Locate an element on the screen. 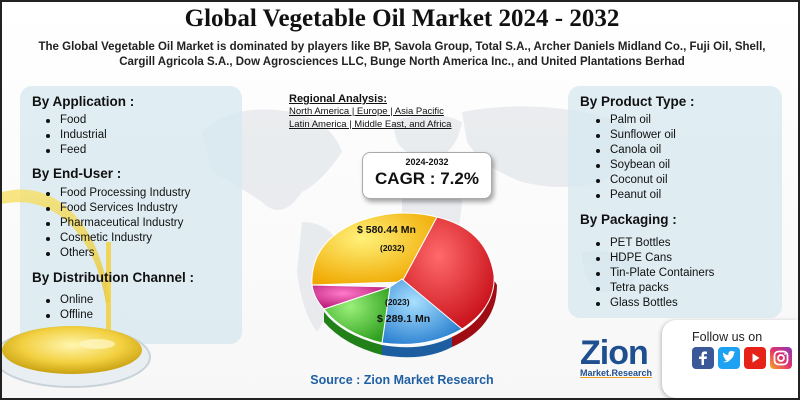 Image resolution: width=800 pixels, height=400 pixels. list-item: Others is located at coordinates (111, 253).